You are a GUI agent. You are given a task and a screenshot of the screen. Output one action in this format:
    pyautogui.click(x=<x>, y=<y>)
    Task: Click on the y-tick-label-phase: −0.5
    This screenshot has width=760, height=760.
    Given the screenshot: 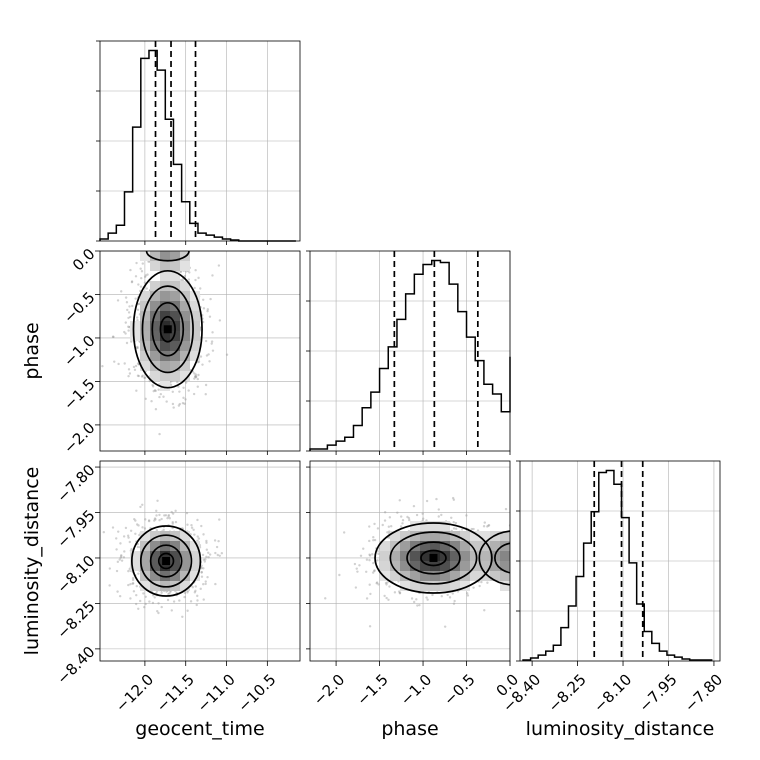 What is the action you would take?
    pyautogui.click(x=79, y=307)
    